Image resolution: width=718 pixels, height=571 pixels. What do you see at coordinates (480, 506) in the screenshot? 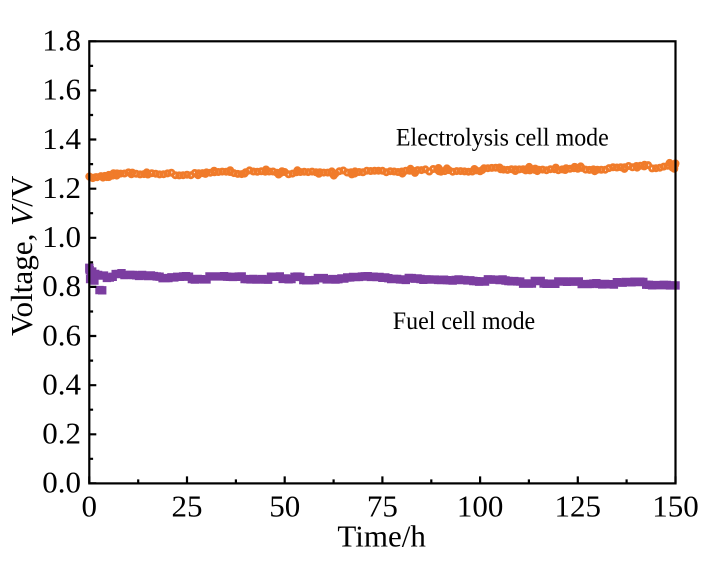
I see `svg-text: 100` at bounding box center [480, 506].